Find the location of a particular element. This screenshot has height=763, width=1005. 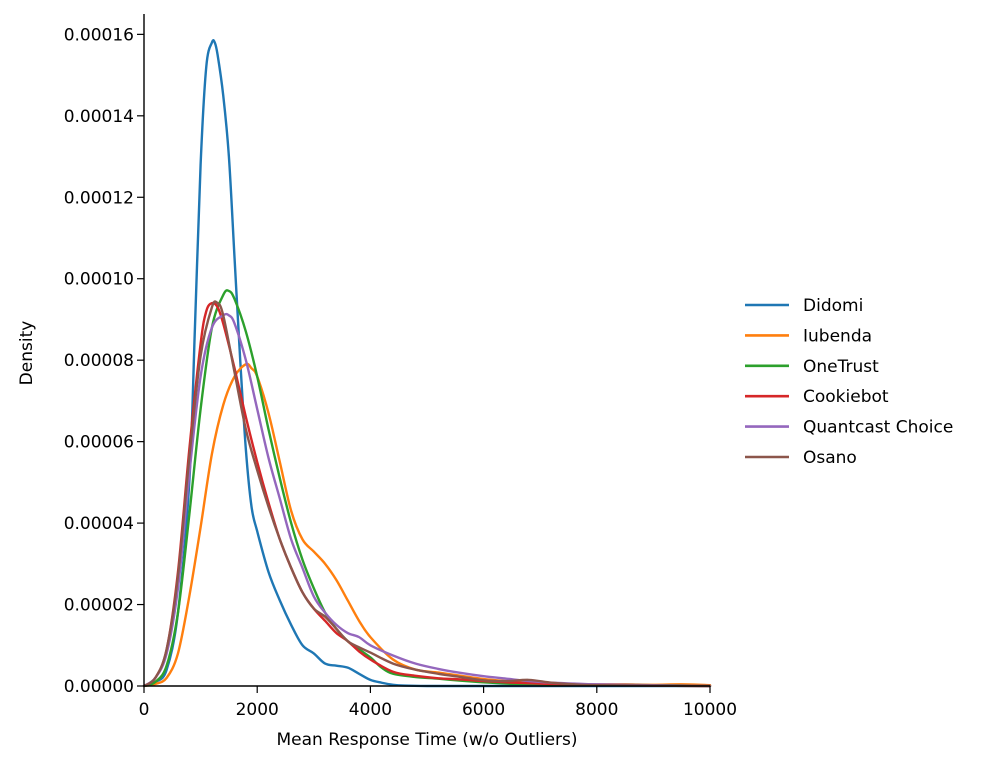

y-tick-label: 0.00004 is located at coordinates (99, 524).